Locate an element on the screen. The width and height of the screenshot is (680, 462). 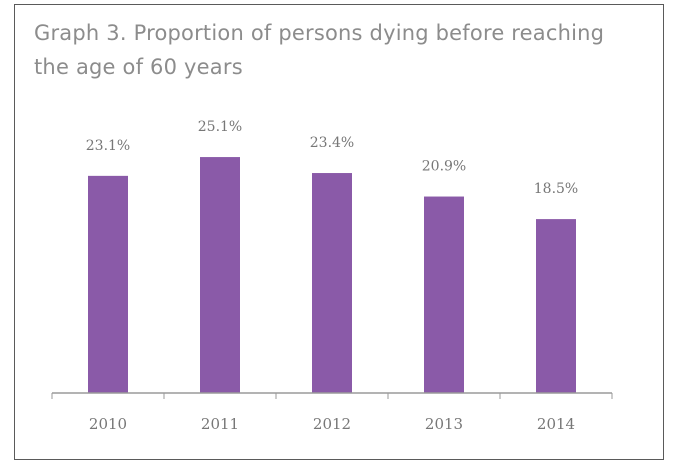
bar-2010 is located at coordinates (108, 284).